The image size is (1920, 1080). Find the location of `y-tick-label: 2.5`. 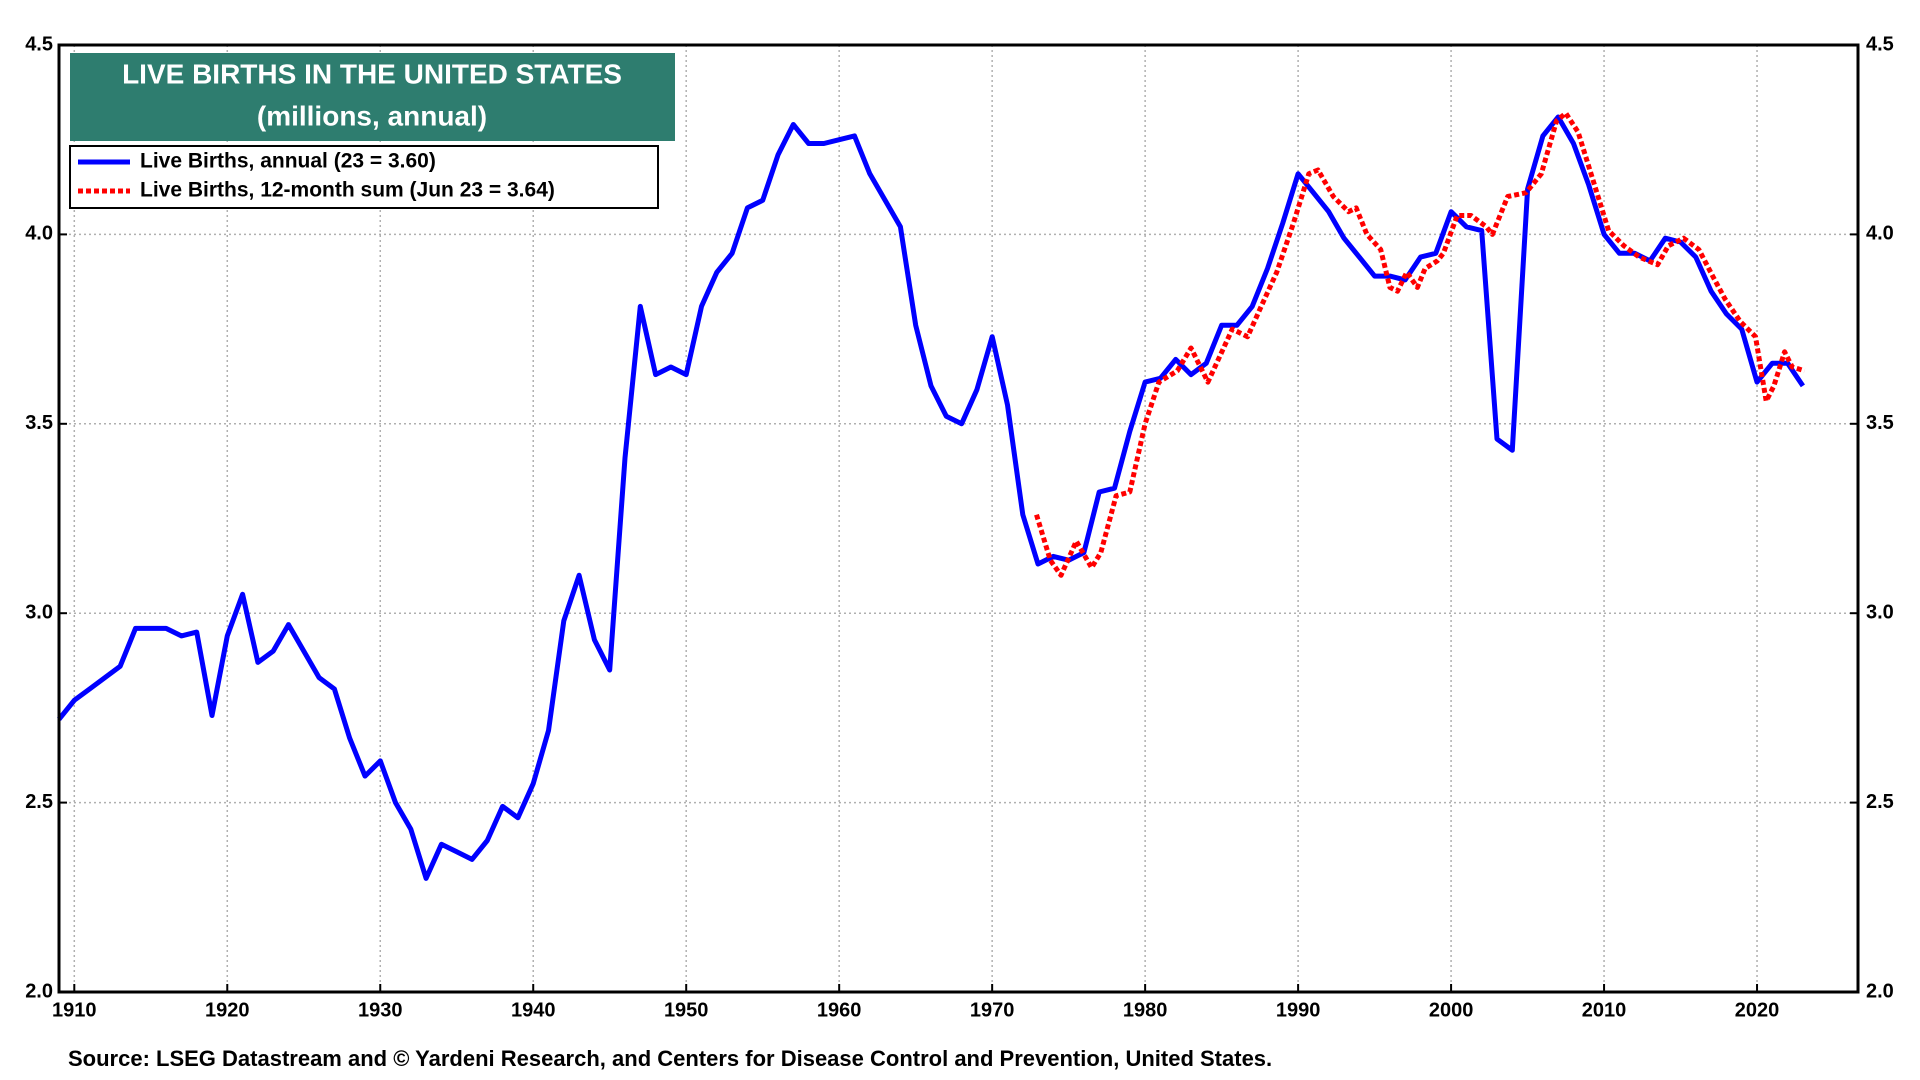

y-tick-label: 2.5 is located at coordinates (39, 802).